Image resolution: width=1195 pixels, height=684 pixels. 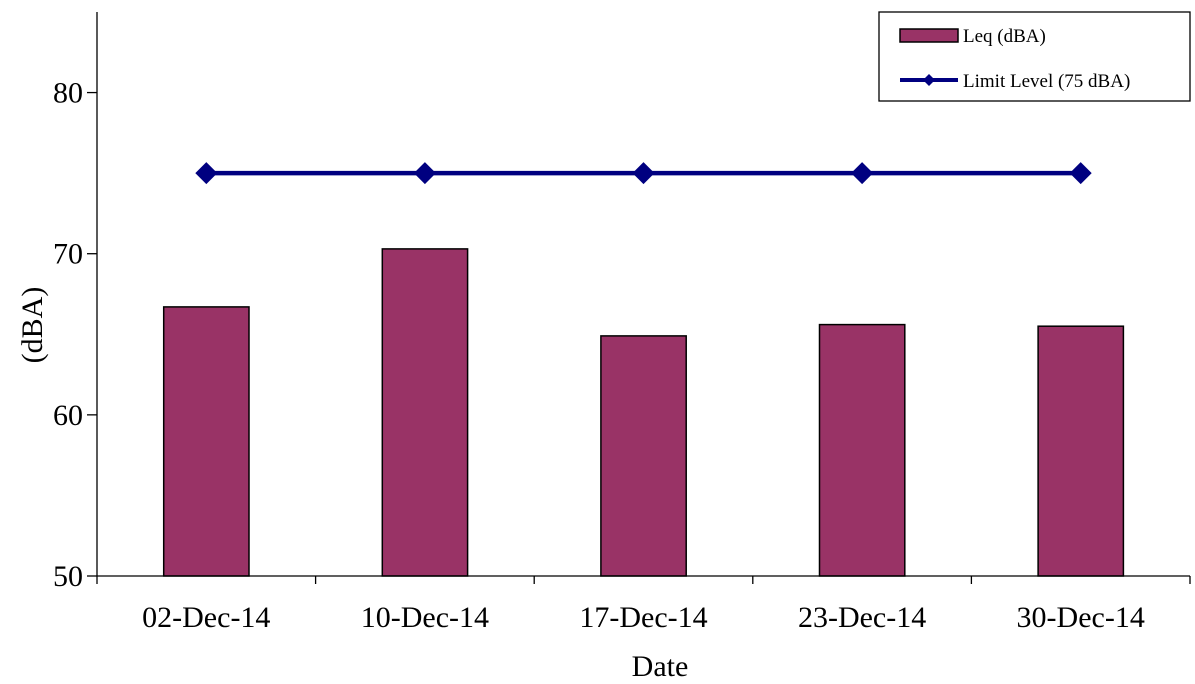 I want to click on x-tick-label: 02-Dec-14, so click(x=206, y=617).